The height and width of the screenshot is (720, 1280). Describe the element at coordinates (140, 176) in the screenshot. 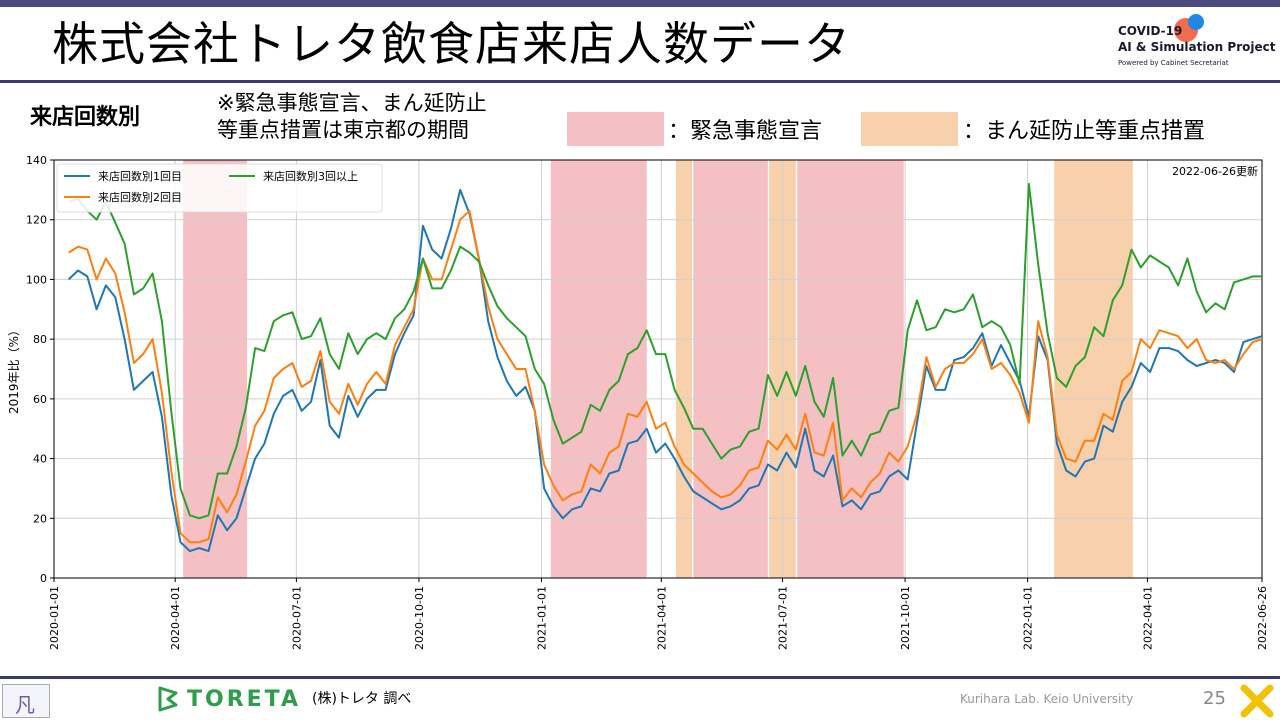

I see `legend-label-1: 来店回数別1回目` at that location.